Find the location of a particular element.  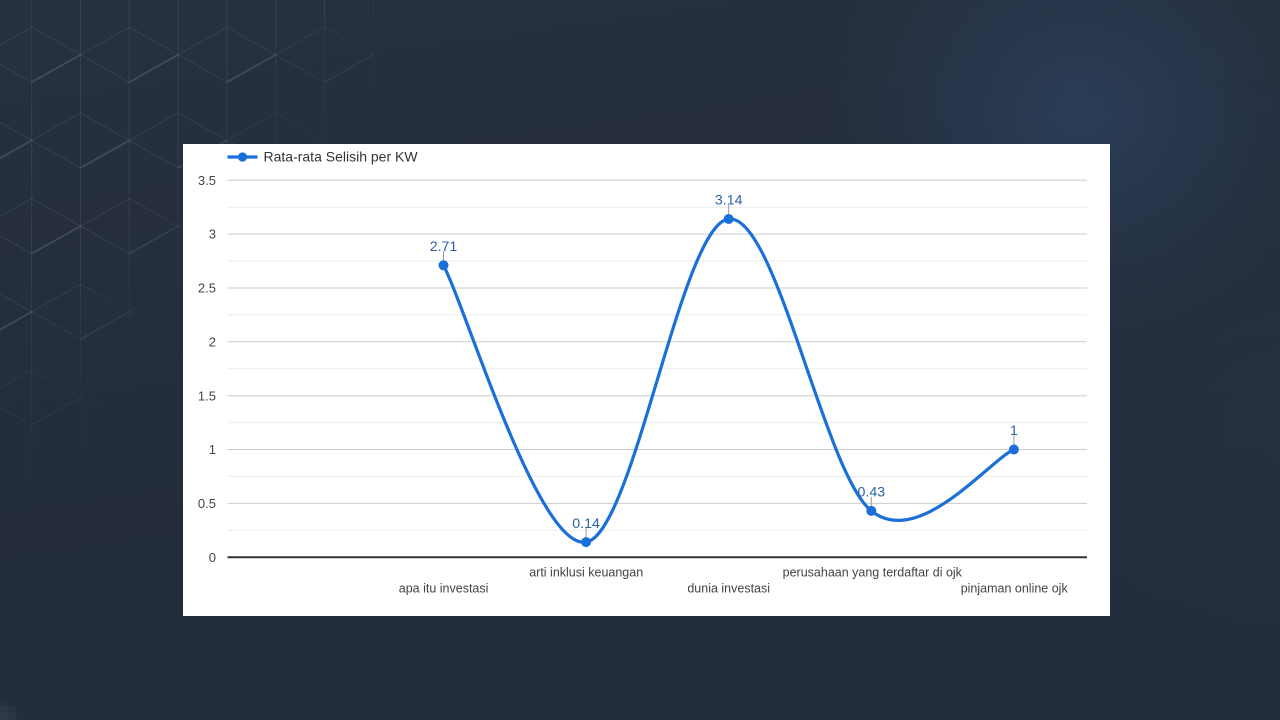

svg-text: 0.14 is located at coordinates (586, 524).